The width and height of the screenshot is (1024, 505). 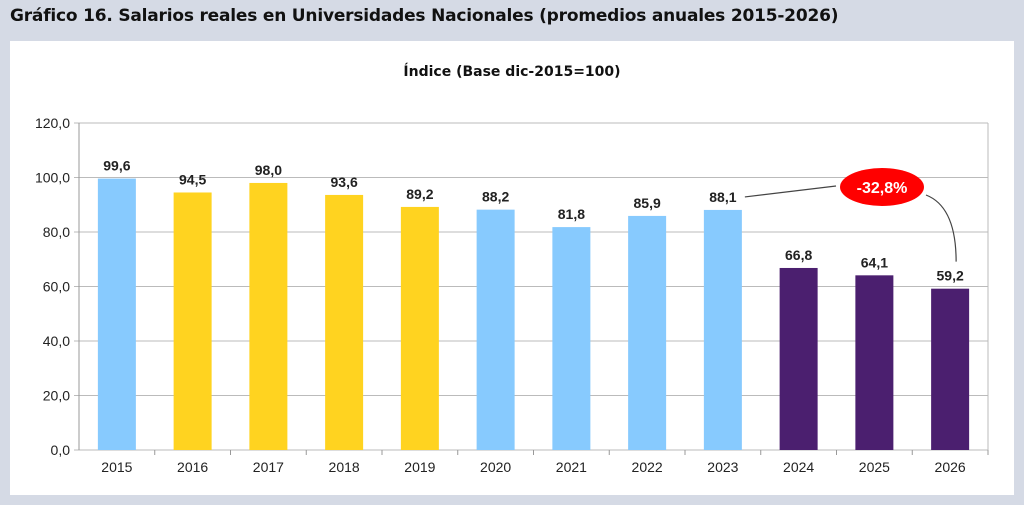 I want to click on x-tick-label: 2020, so click(x=495, y=467).